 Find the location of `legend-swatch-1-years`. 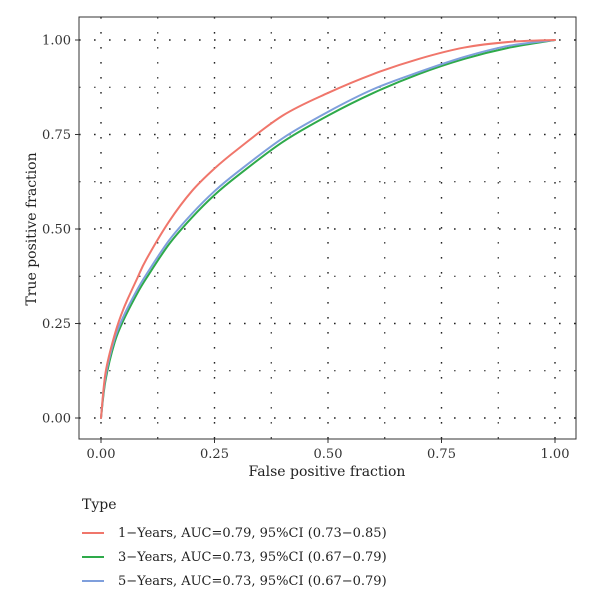

legend-swatch-1-years is located at coordinates (93, 533).